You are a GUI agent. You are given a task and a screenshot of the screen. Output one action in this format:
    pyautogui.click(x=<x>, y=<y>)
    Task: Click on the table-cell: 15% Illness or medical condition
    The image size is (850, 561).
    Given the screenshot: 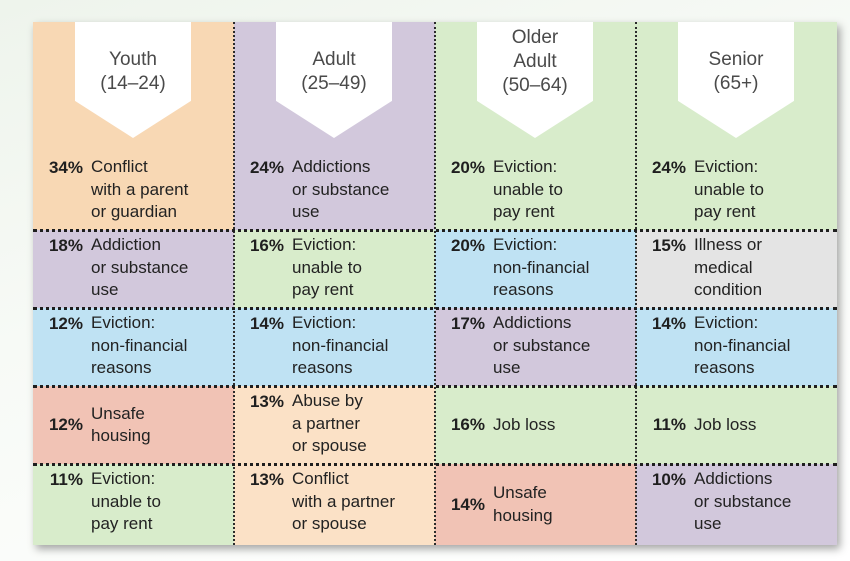 What is the action you would take?
    pyautogui.click(x=734, y=269)
    